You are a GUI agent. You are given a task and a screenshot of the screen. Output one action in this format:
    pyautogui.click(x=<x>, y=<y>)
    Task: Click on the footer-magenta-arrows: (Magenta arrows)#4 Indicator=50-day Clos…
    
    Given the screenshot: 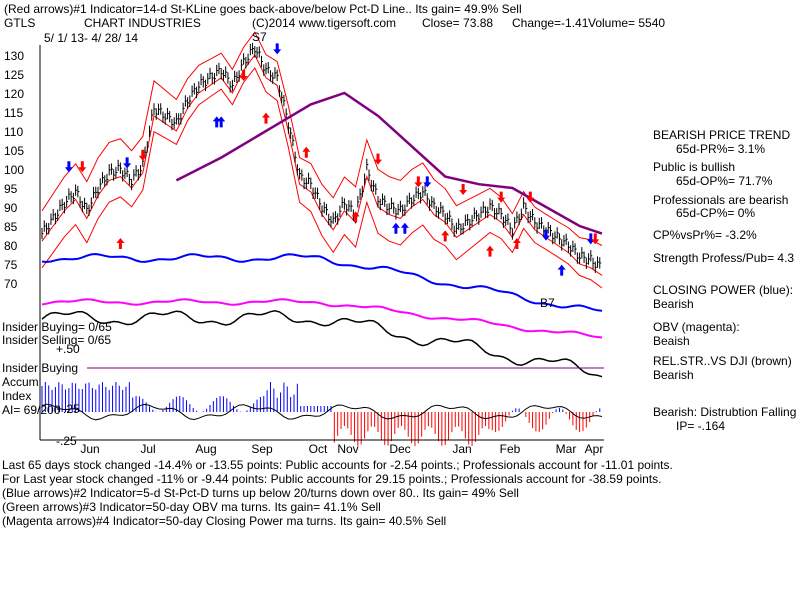 What is the action you would take?
    pyautogui.click(x=224, y=521)
    